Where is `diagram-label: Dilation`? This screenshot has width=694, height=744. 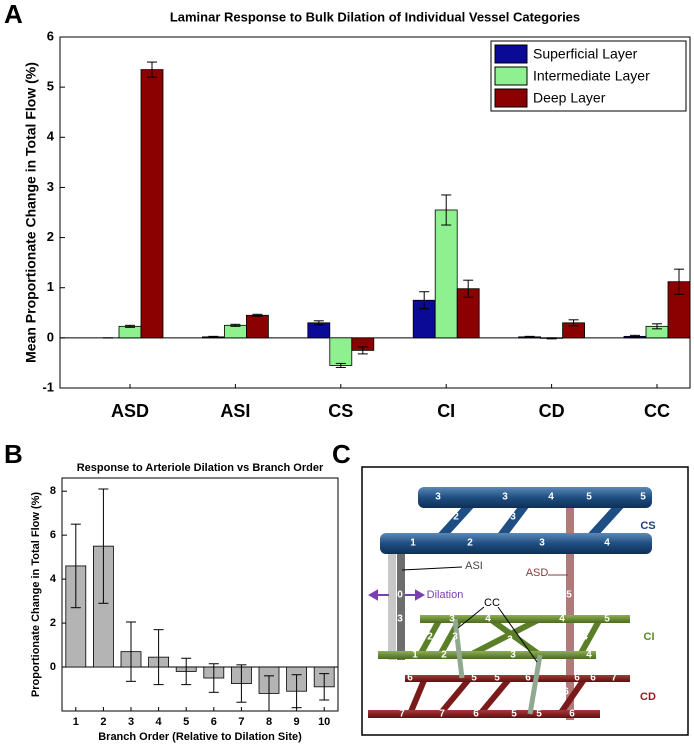 diagram-label: Dilation is located at coordinates (445, 595).